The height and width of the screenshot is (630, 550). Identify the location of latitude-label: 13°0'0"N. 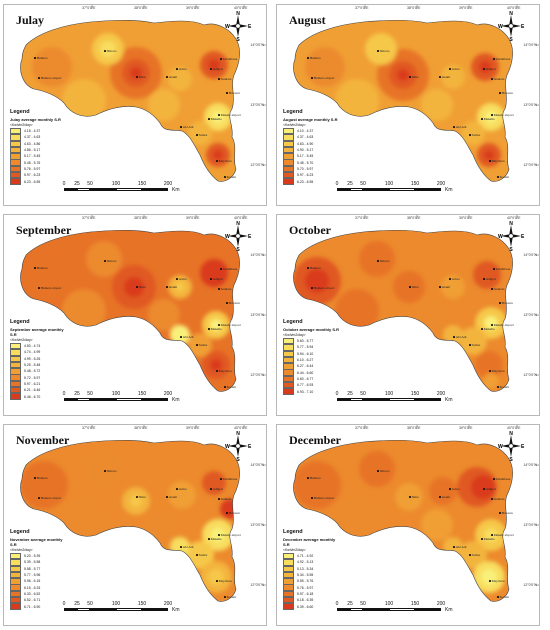
(530, 525).